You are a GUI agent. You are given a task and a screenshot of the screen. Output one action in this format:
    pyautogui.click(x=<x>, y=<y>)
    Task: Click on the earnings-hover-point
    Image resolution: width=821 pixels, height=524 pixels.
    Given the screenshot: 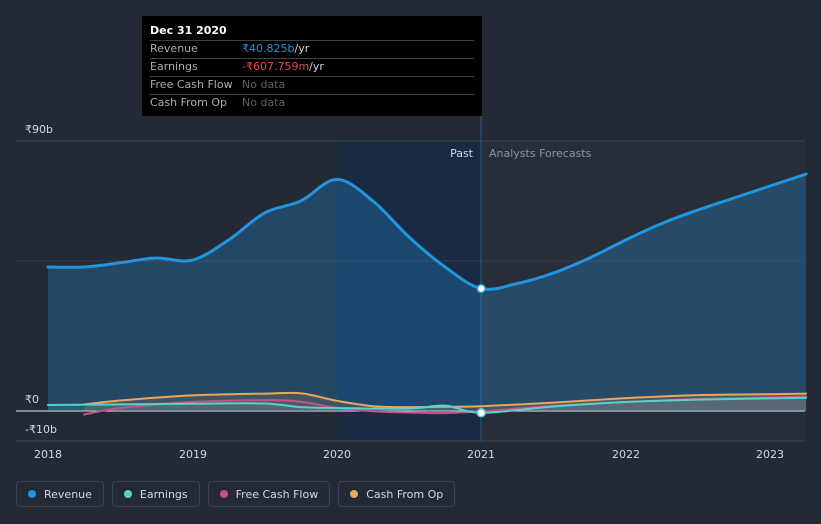 What is the action you would take?
    pyautogui.click(x=481, y=413)
    